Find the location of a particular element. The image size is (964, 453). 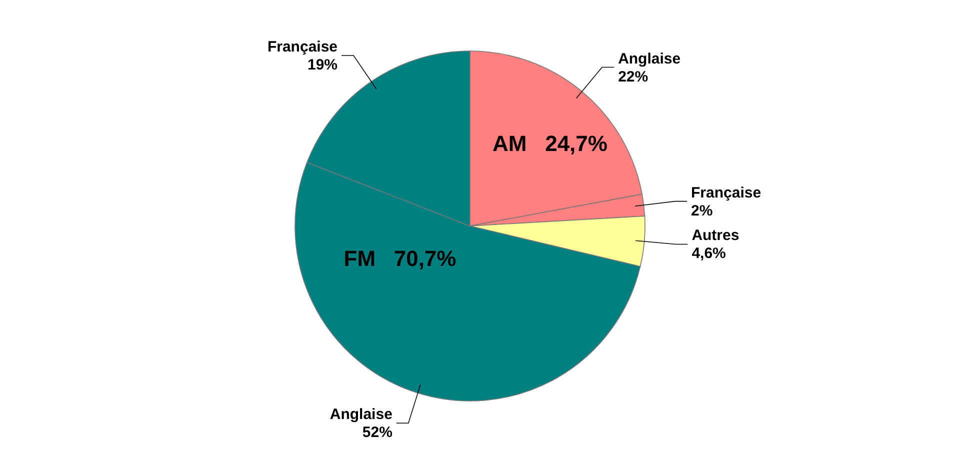

slice-label: Autres is located at coordinates (716, 235).